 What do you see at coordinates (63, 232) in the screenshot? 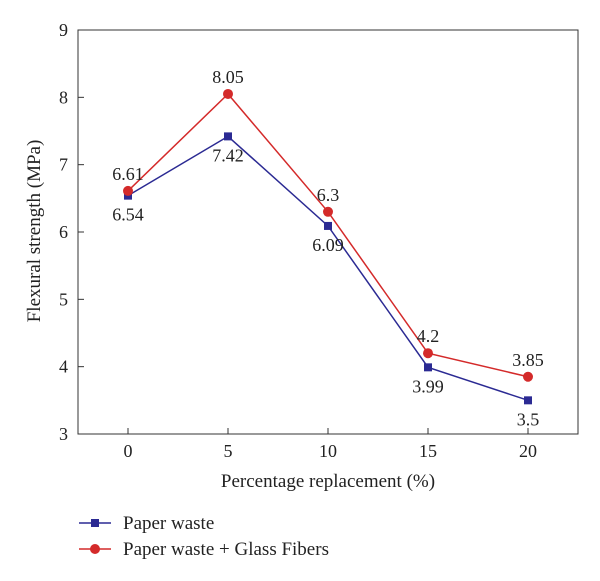
I see `y-tick-label: 6` at bounding box center [63, 232].